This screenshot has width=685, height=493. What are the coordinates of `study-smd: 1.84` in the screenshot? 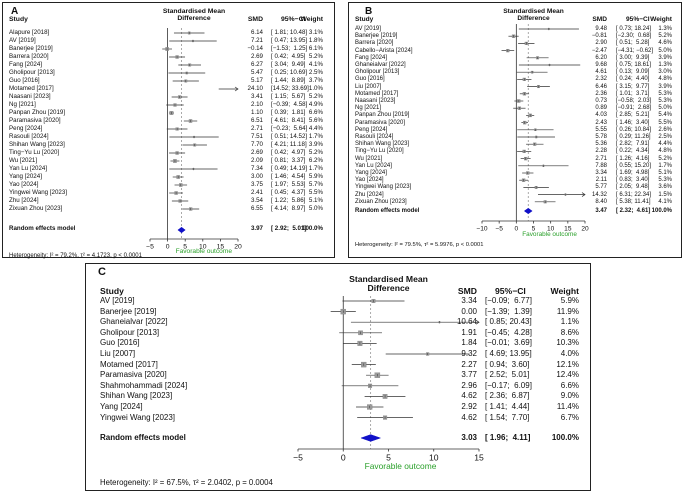 It's located at (469, 343).